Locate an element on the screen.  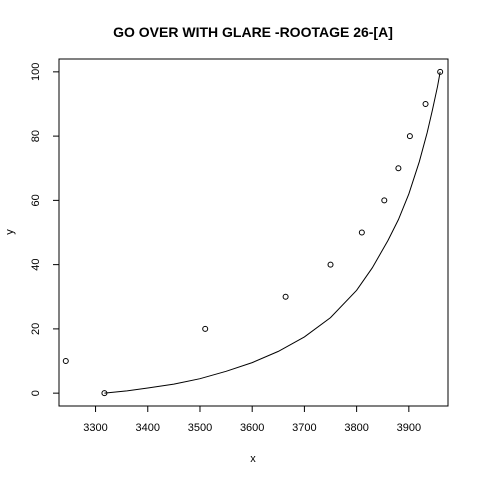
y-axis: 0 20 40 60 80 100 is located at coordinates (45, 229).